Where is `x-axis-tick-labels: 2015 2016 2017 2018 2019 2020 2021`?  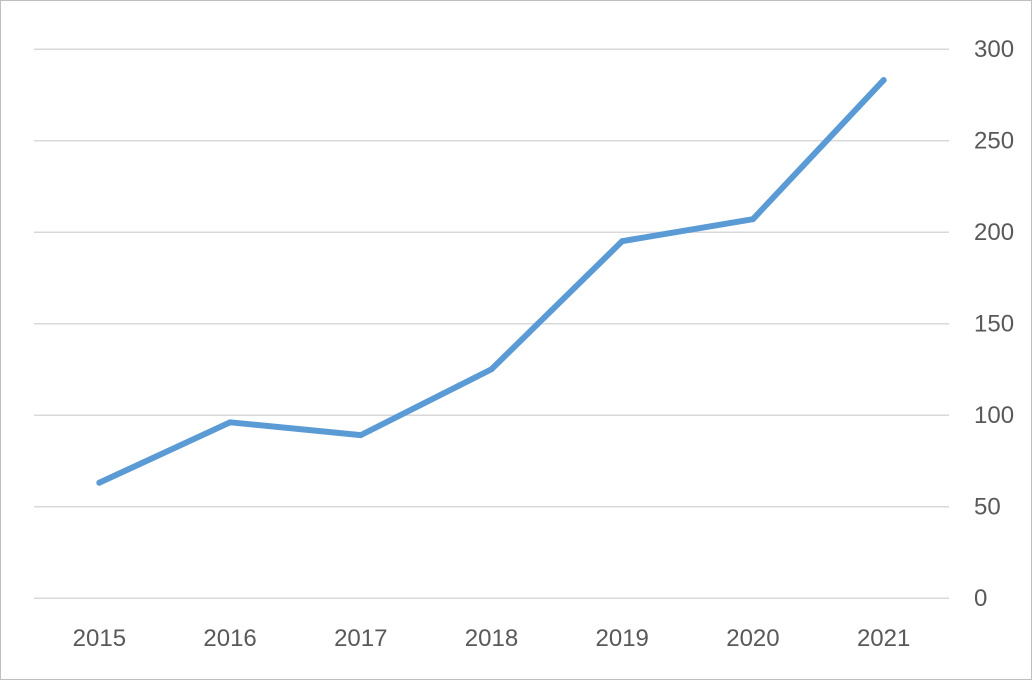 x-axis-tick-labels: 2015 2016 2017 2018 2019 2020 2021 is located at coordinates (492, 638).